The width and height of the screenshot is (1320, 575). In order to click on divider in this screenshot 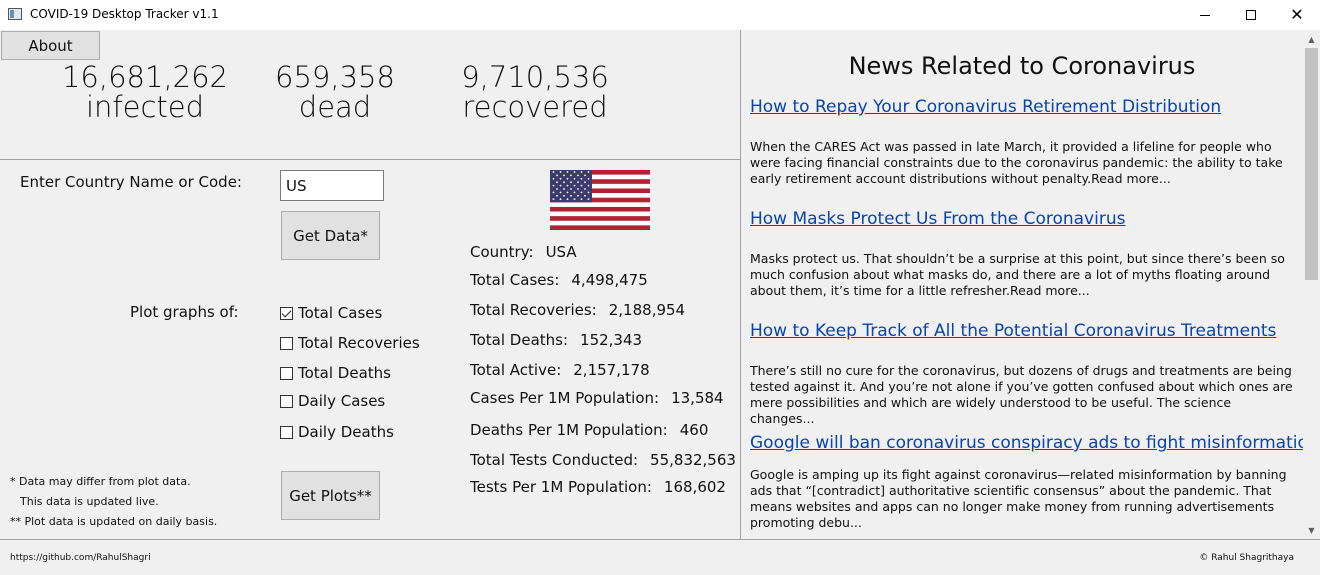, I will do `click(370, 159)`.